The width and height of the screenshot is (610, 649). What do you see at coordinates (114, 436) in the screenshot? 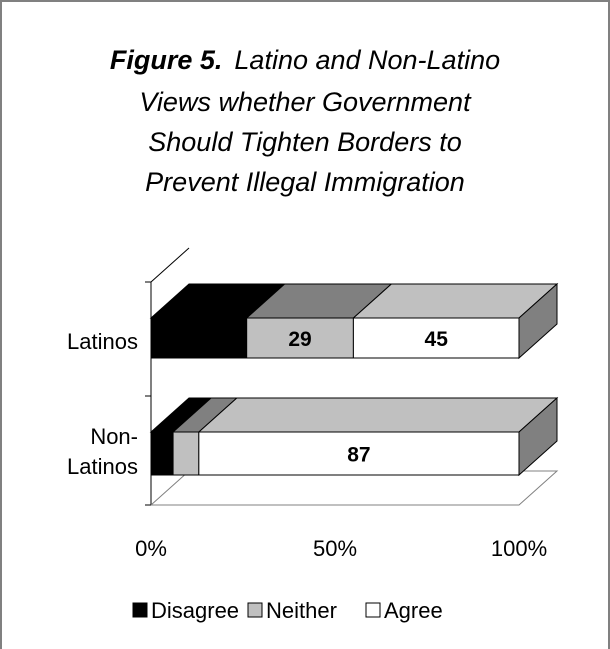
I see `category-label-line: Non-` at bounding box center [114, 436].